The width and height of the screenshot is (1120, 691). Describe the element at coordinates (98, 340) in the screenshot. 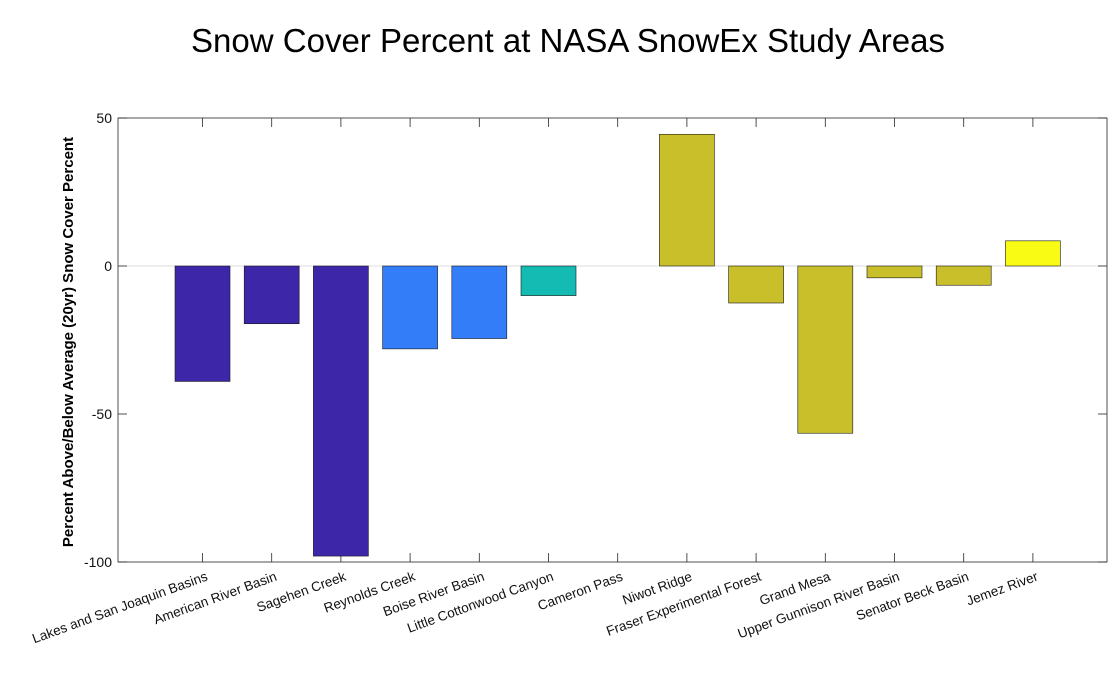

I see `y-tick-labels: 50 0 -50 -100` at that location.